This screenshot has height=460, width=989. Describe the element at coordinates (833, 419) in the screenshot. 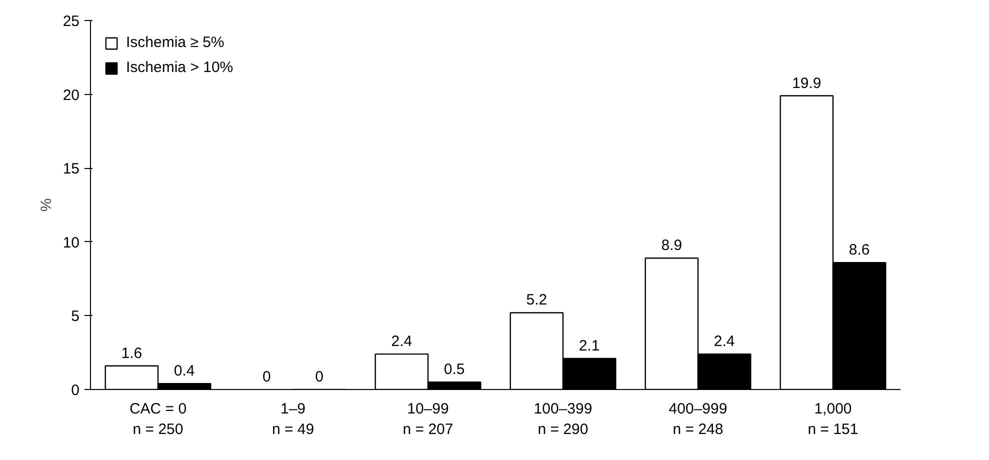

I see `x-tick-label: 1,000 n = 151` at that location.